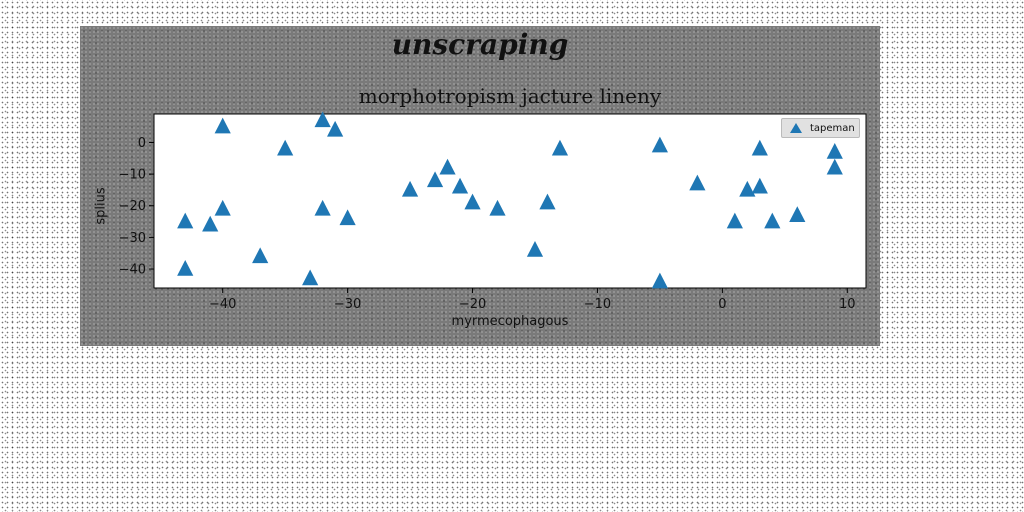  I want to click on y-tick-label: 0, so click(142, 143).